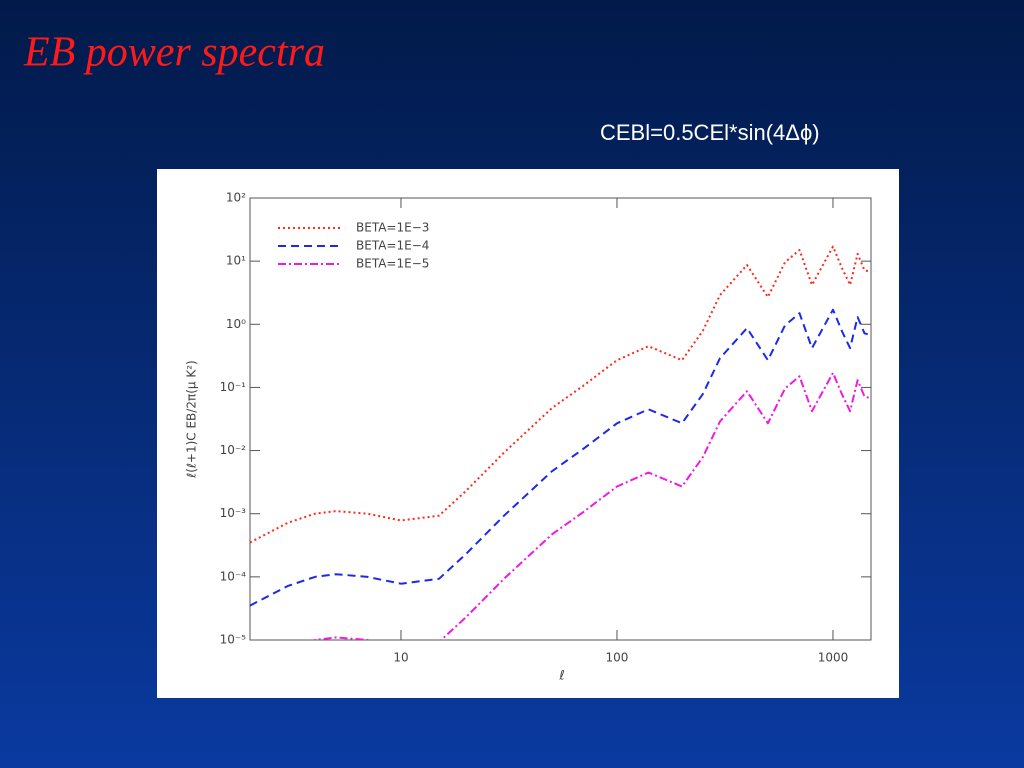 The image size is (1024, 768). What do you see at coordinates (233, 576) in the screenshot?
I see `y-tick-label: 10⁻⁴` at bounding box center [233, 576].